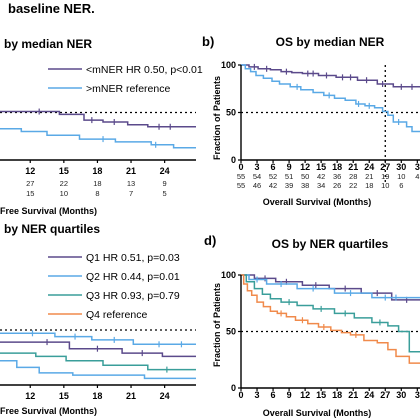 The image size is (420, 420). What do you see at coordinates (98, 361) in the screenshot?
I see `panel-c-series-2-curve` at bounding box center [98, 361].